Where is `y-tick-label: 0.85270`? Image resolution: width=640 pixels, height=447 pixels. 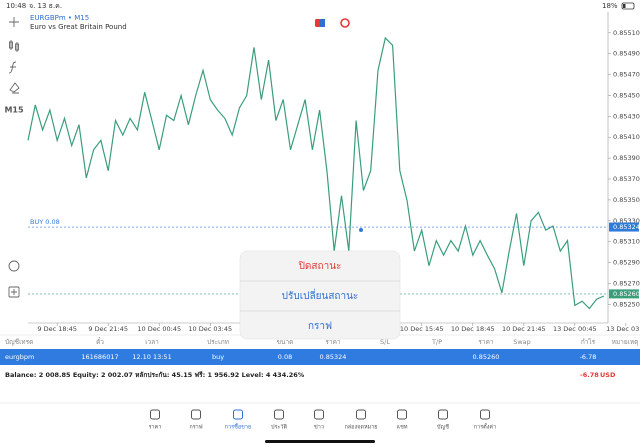
y-tick-label: 0.85270 is located at coordinates (626, 283).